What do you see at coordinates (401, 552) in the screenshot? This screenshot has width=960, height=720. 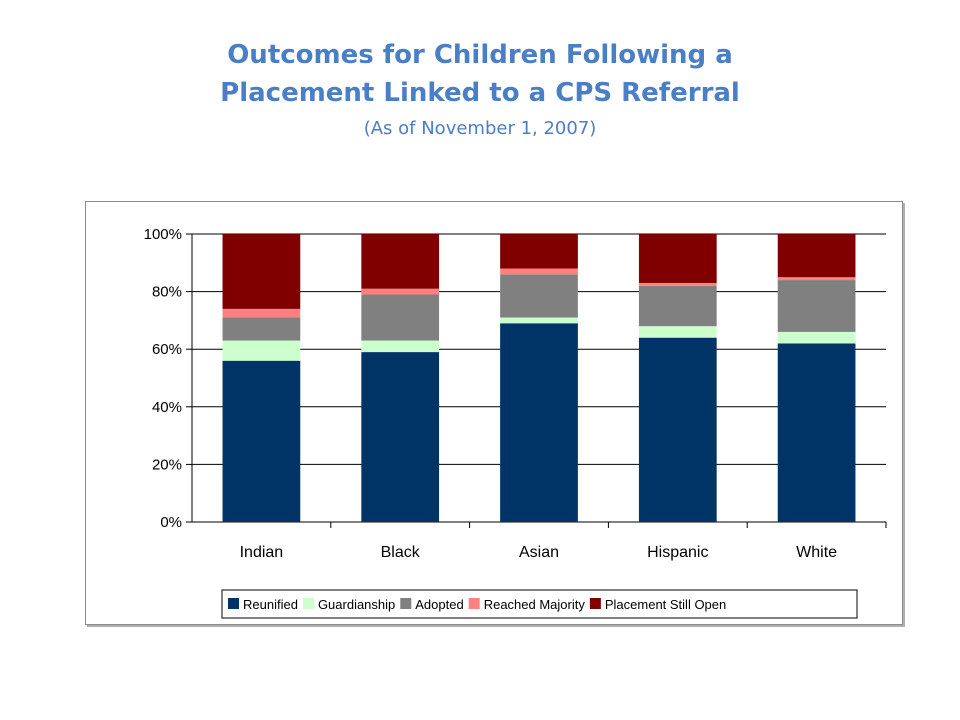 I see `x-category-label: Black` at bounding box center [401, 552].